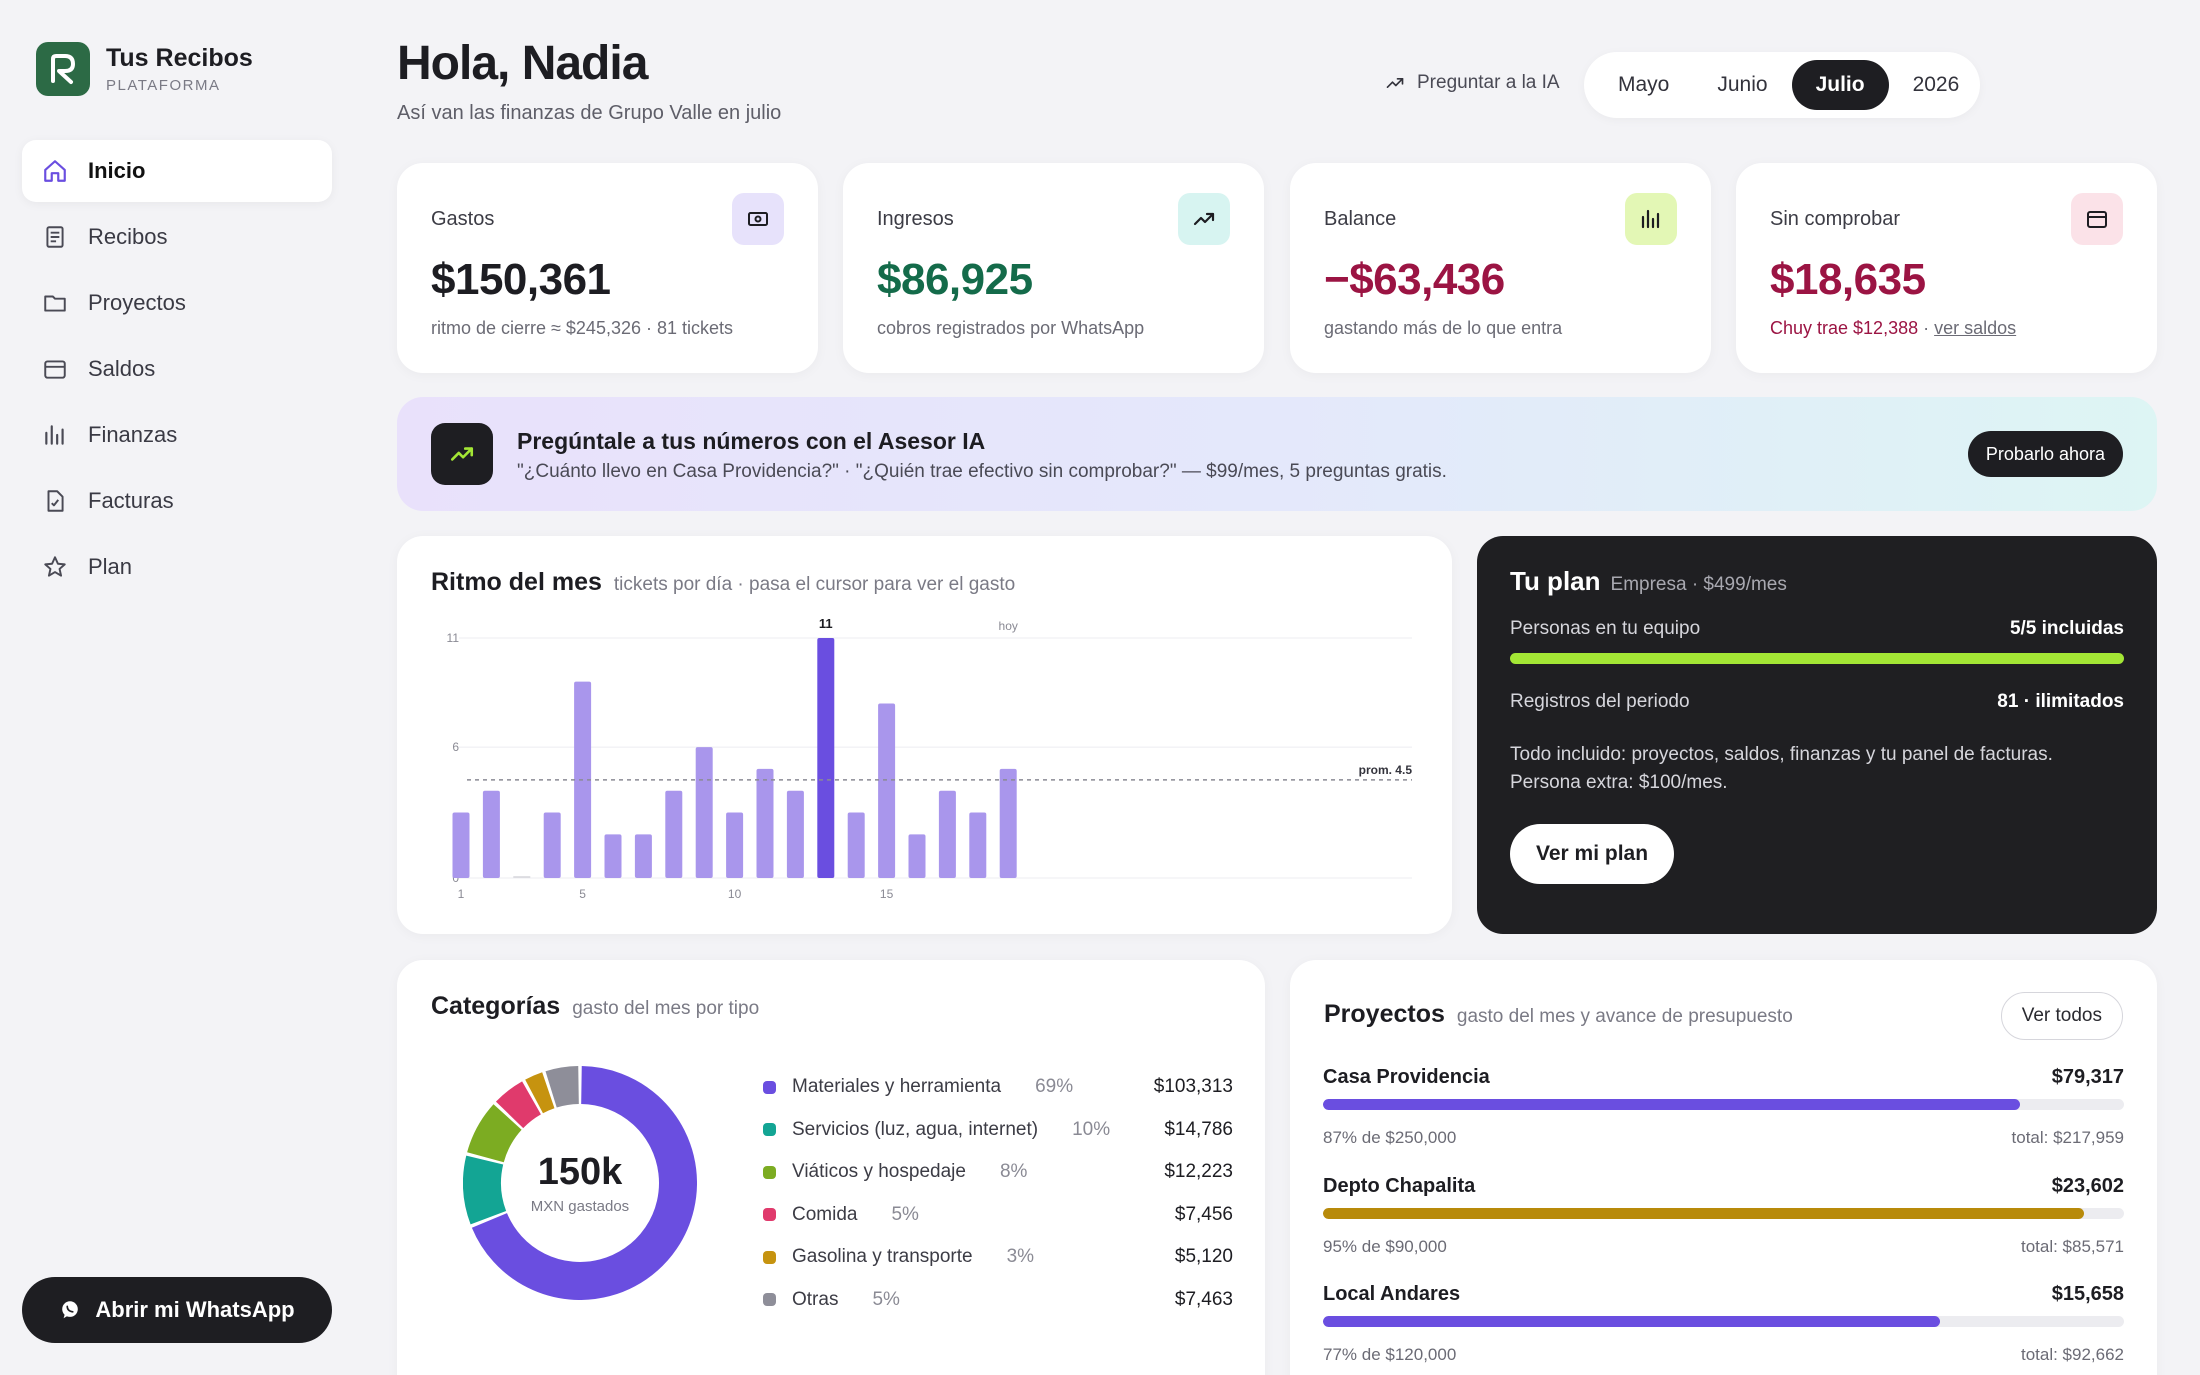  What do you see at coordinates (1742, 84) in the screenshot?
I see `period-junio: Junio` at bounding box center [1742, 84].